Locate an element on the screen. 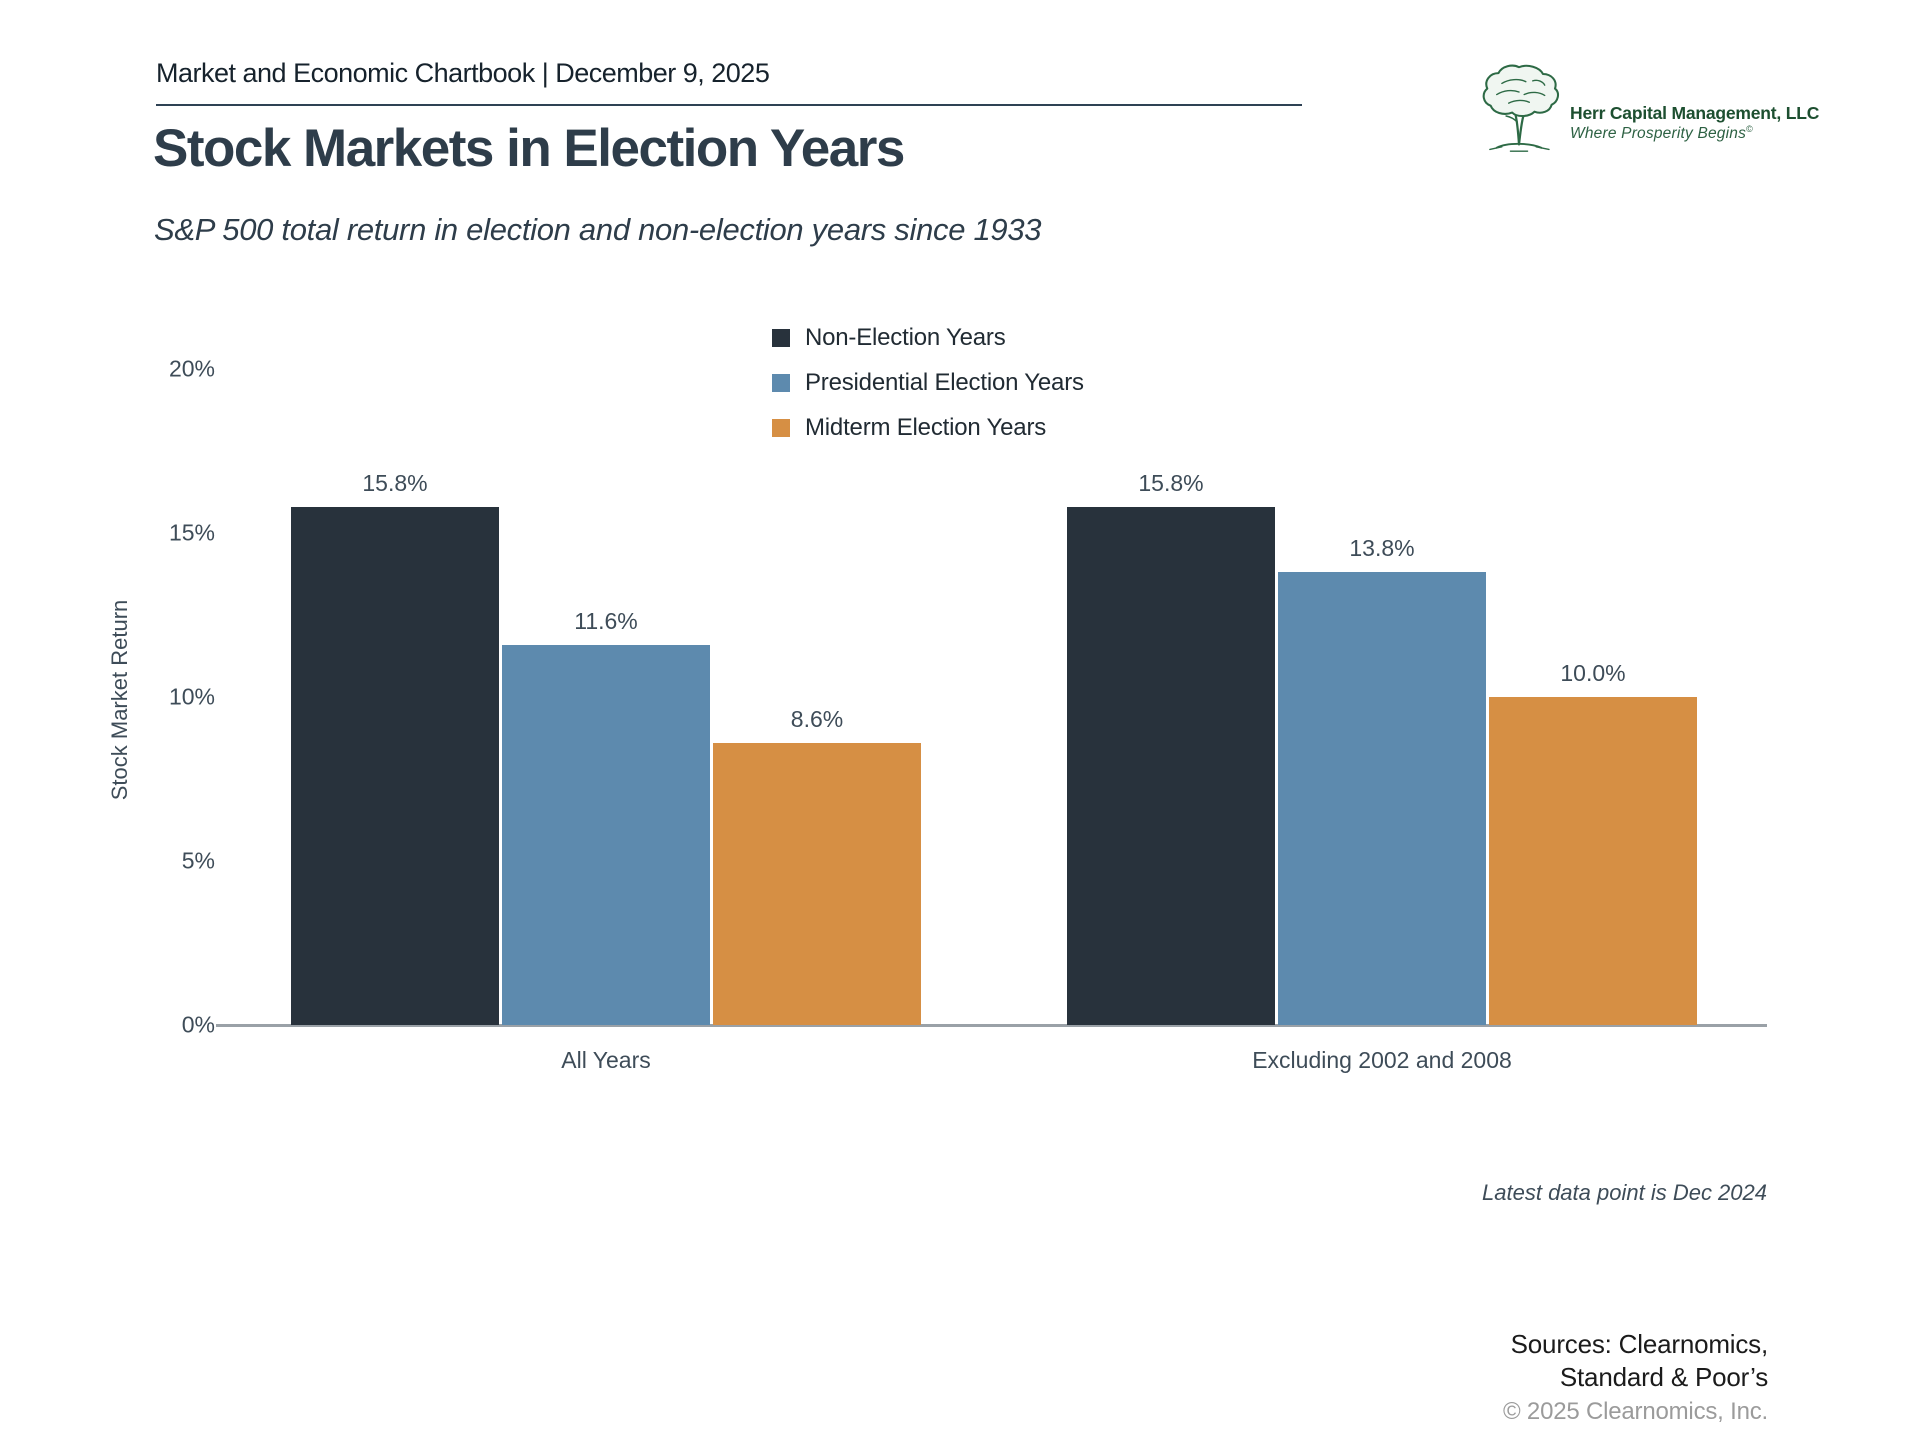 The width and height of the screenshot is (1920, 1440). legend-label: Midterm Election Years is located at coordinates (926, 427).